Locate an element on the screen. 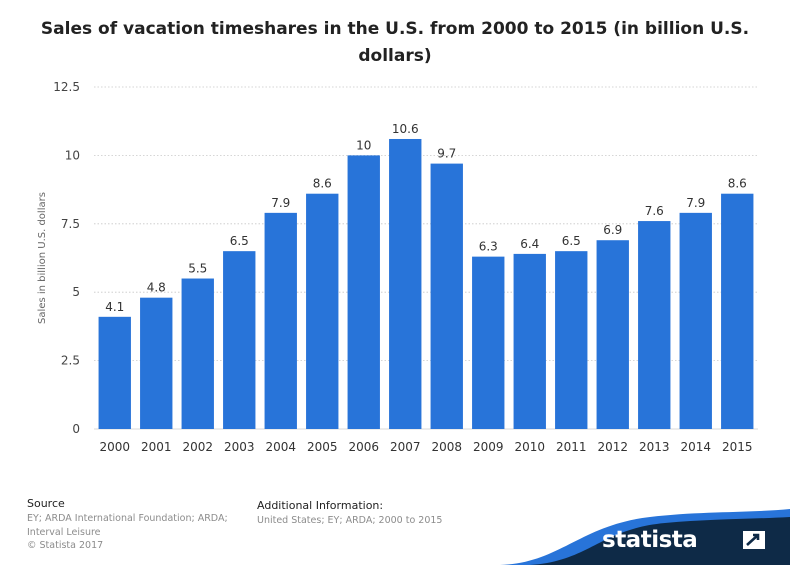  x-tick-label: 2005 is located at coordinates (322, 447).